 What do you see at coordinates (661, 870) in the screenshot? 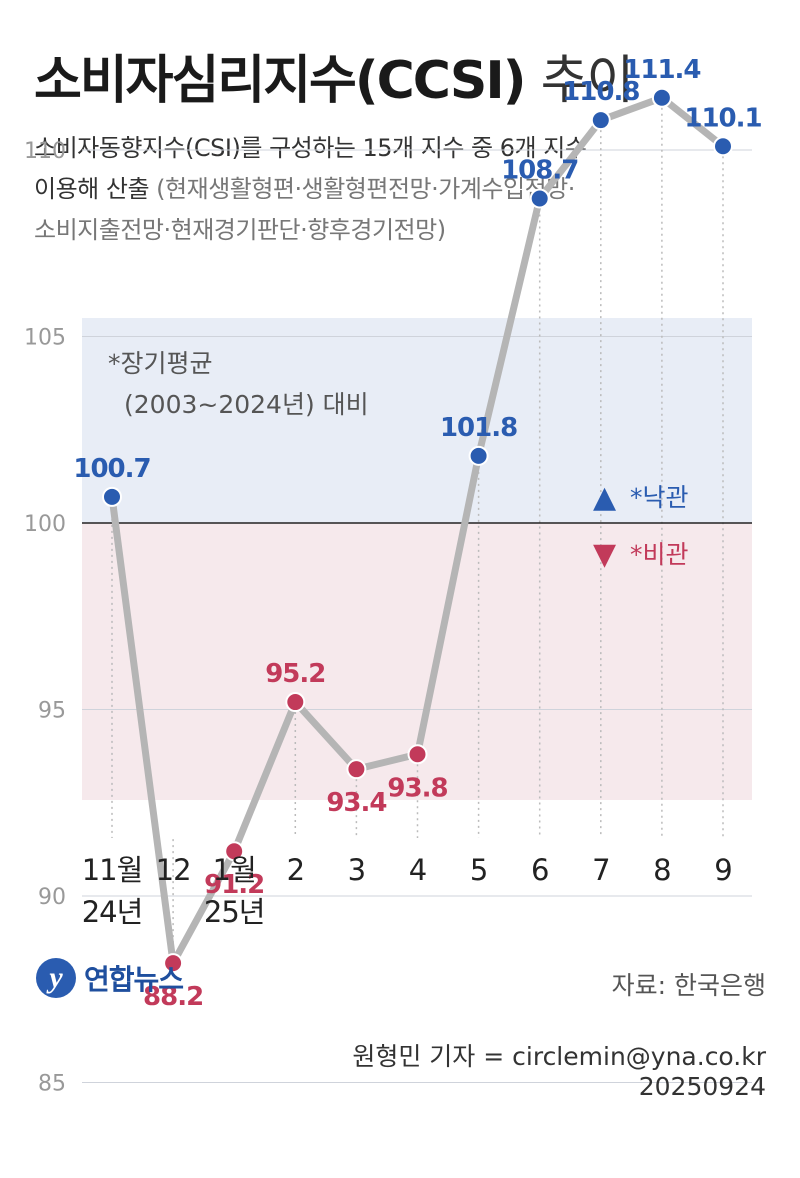
I see `x-tick-label: 8` at bounding box center [661, 870].